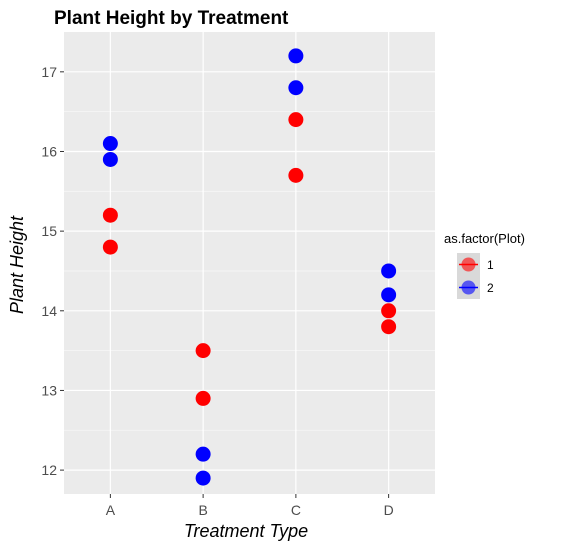  I want to click on x-tick-label: C, so click(296, 510).